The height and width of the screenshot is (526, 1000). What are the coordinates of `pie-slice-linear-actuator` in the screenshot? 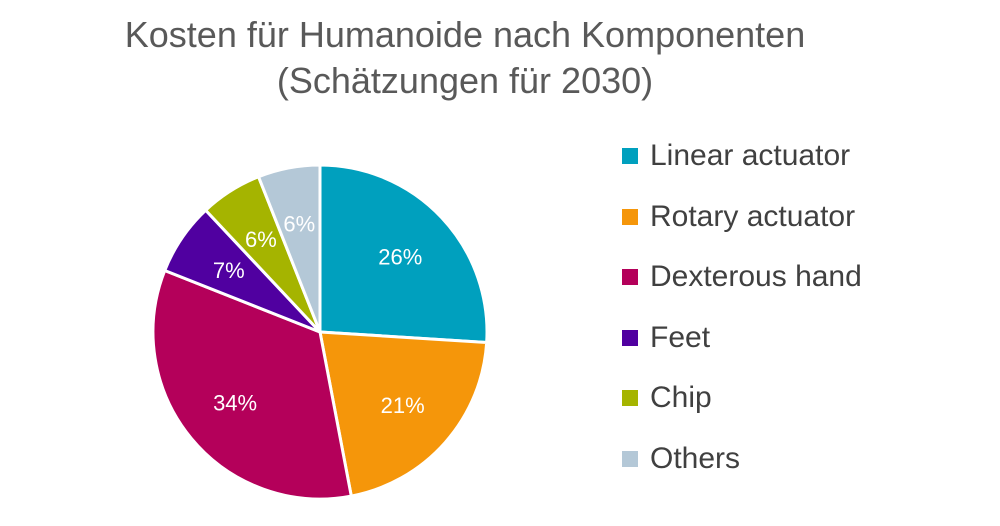 It's located at (403, 253).